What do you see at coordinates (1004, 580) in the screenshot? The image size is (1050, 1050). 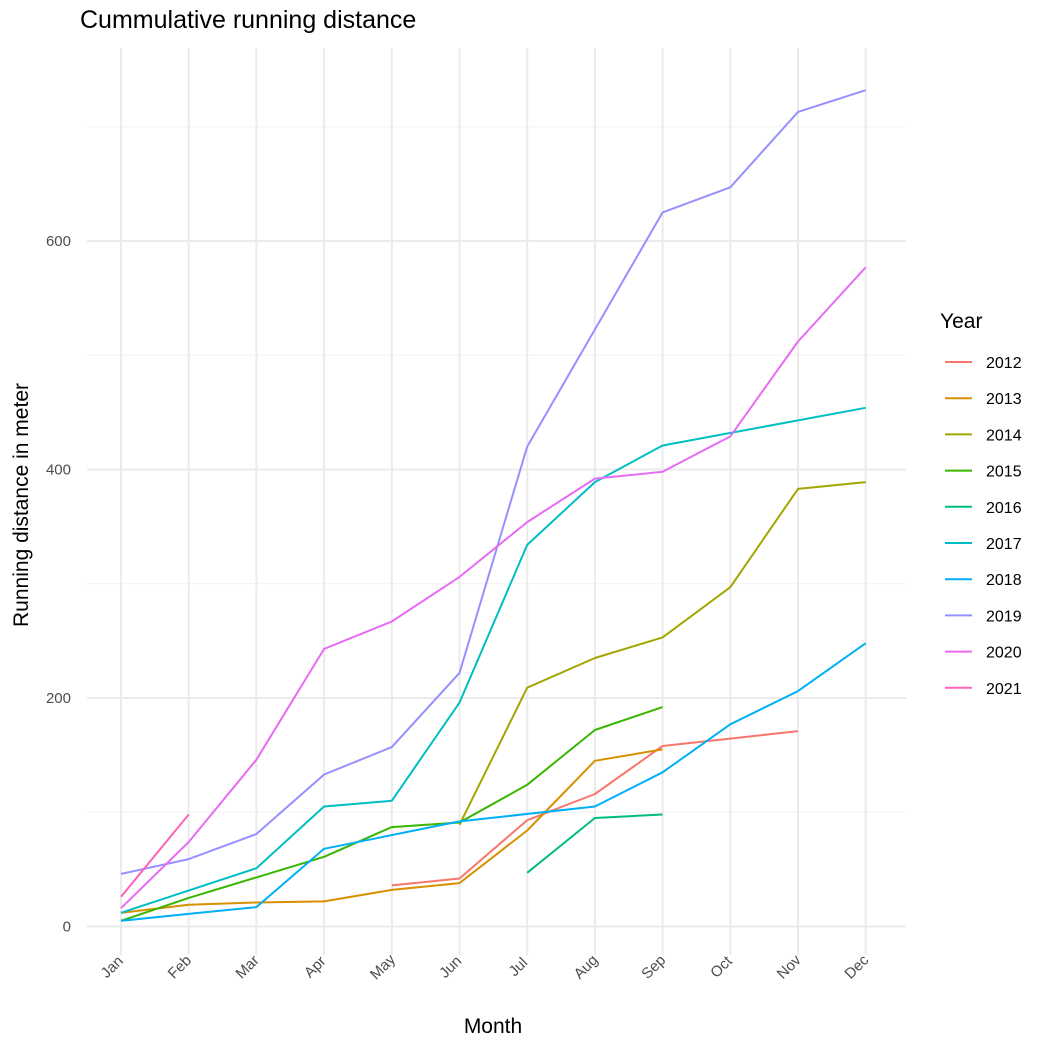 I see `legend-label-2018: 2018` at bounding box center [1004, 580].